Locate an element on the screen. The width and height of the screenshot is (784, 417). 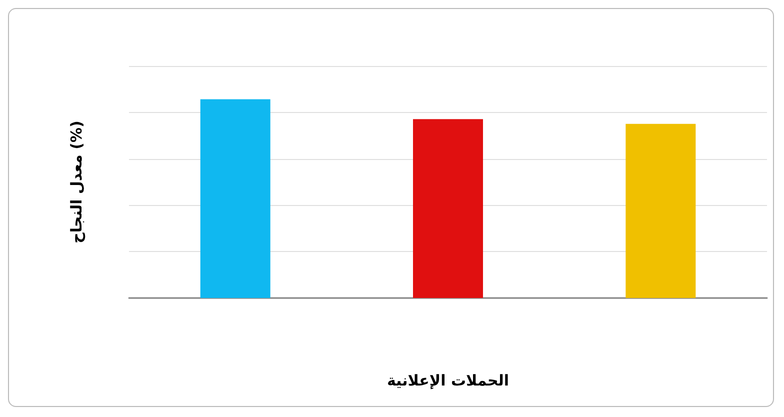
x-axis-title: الحملات الإعلانية is located at coordinates (448, 381).